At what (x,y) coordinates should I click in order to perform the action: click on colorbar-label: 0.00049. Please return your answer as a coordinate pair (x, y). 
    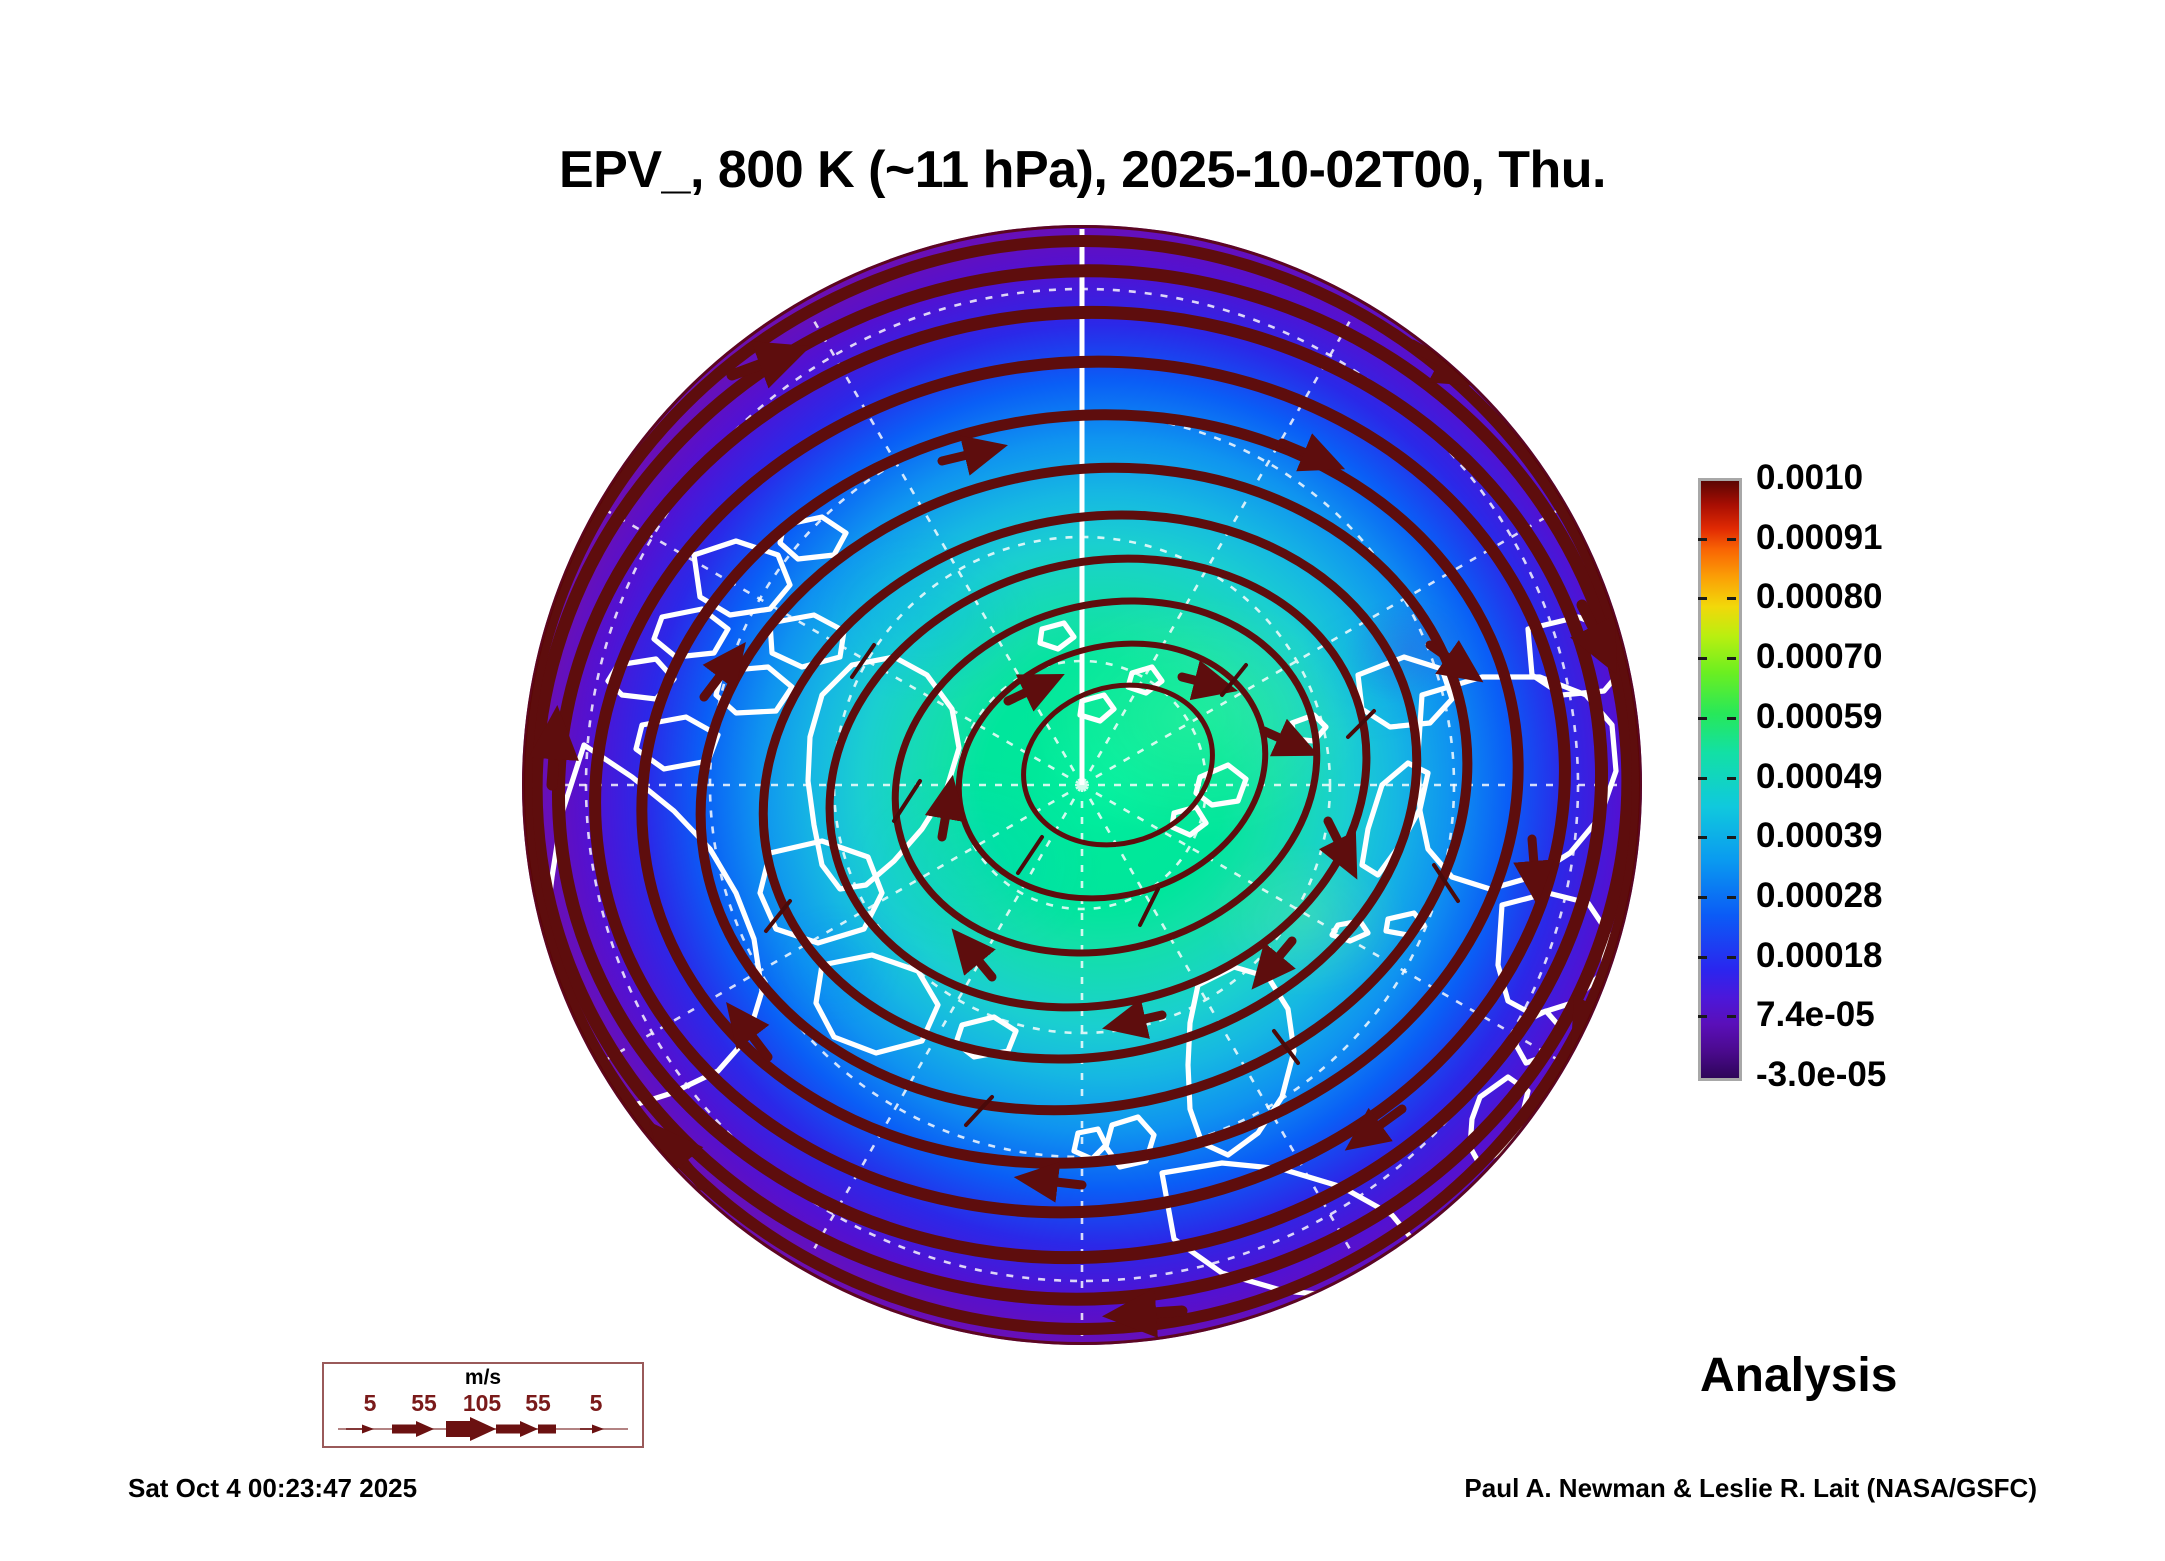
    Looking at the image, I should click on (1819, 776).